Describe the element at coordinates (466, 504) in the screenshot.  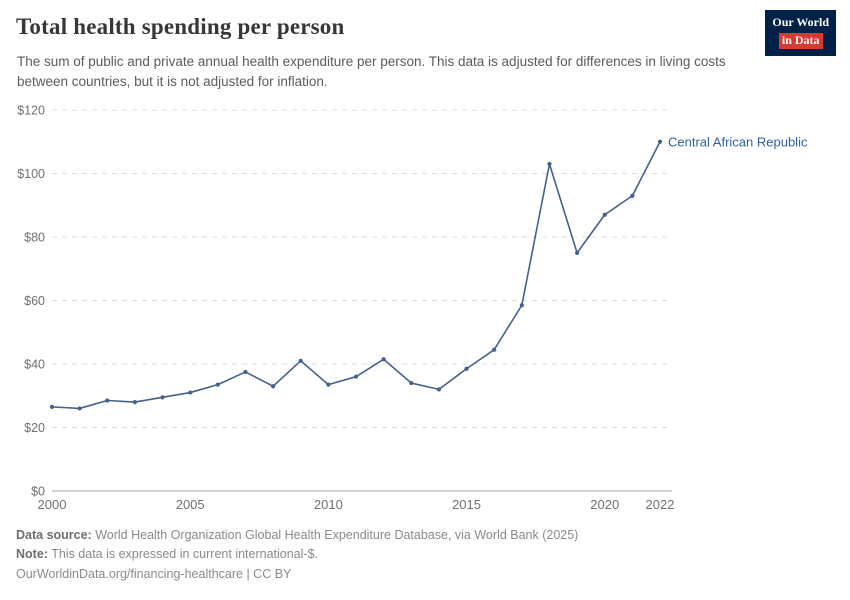
I see `x-tick-label: 2015` at that location.